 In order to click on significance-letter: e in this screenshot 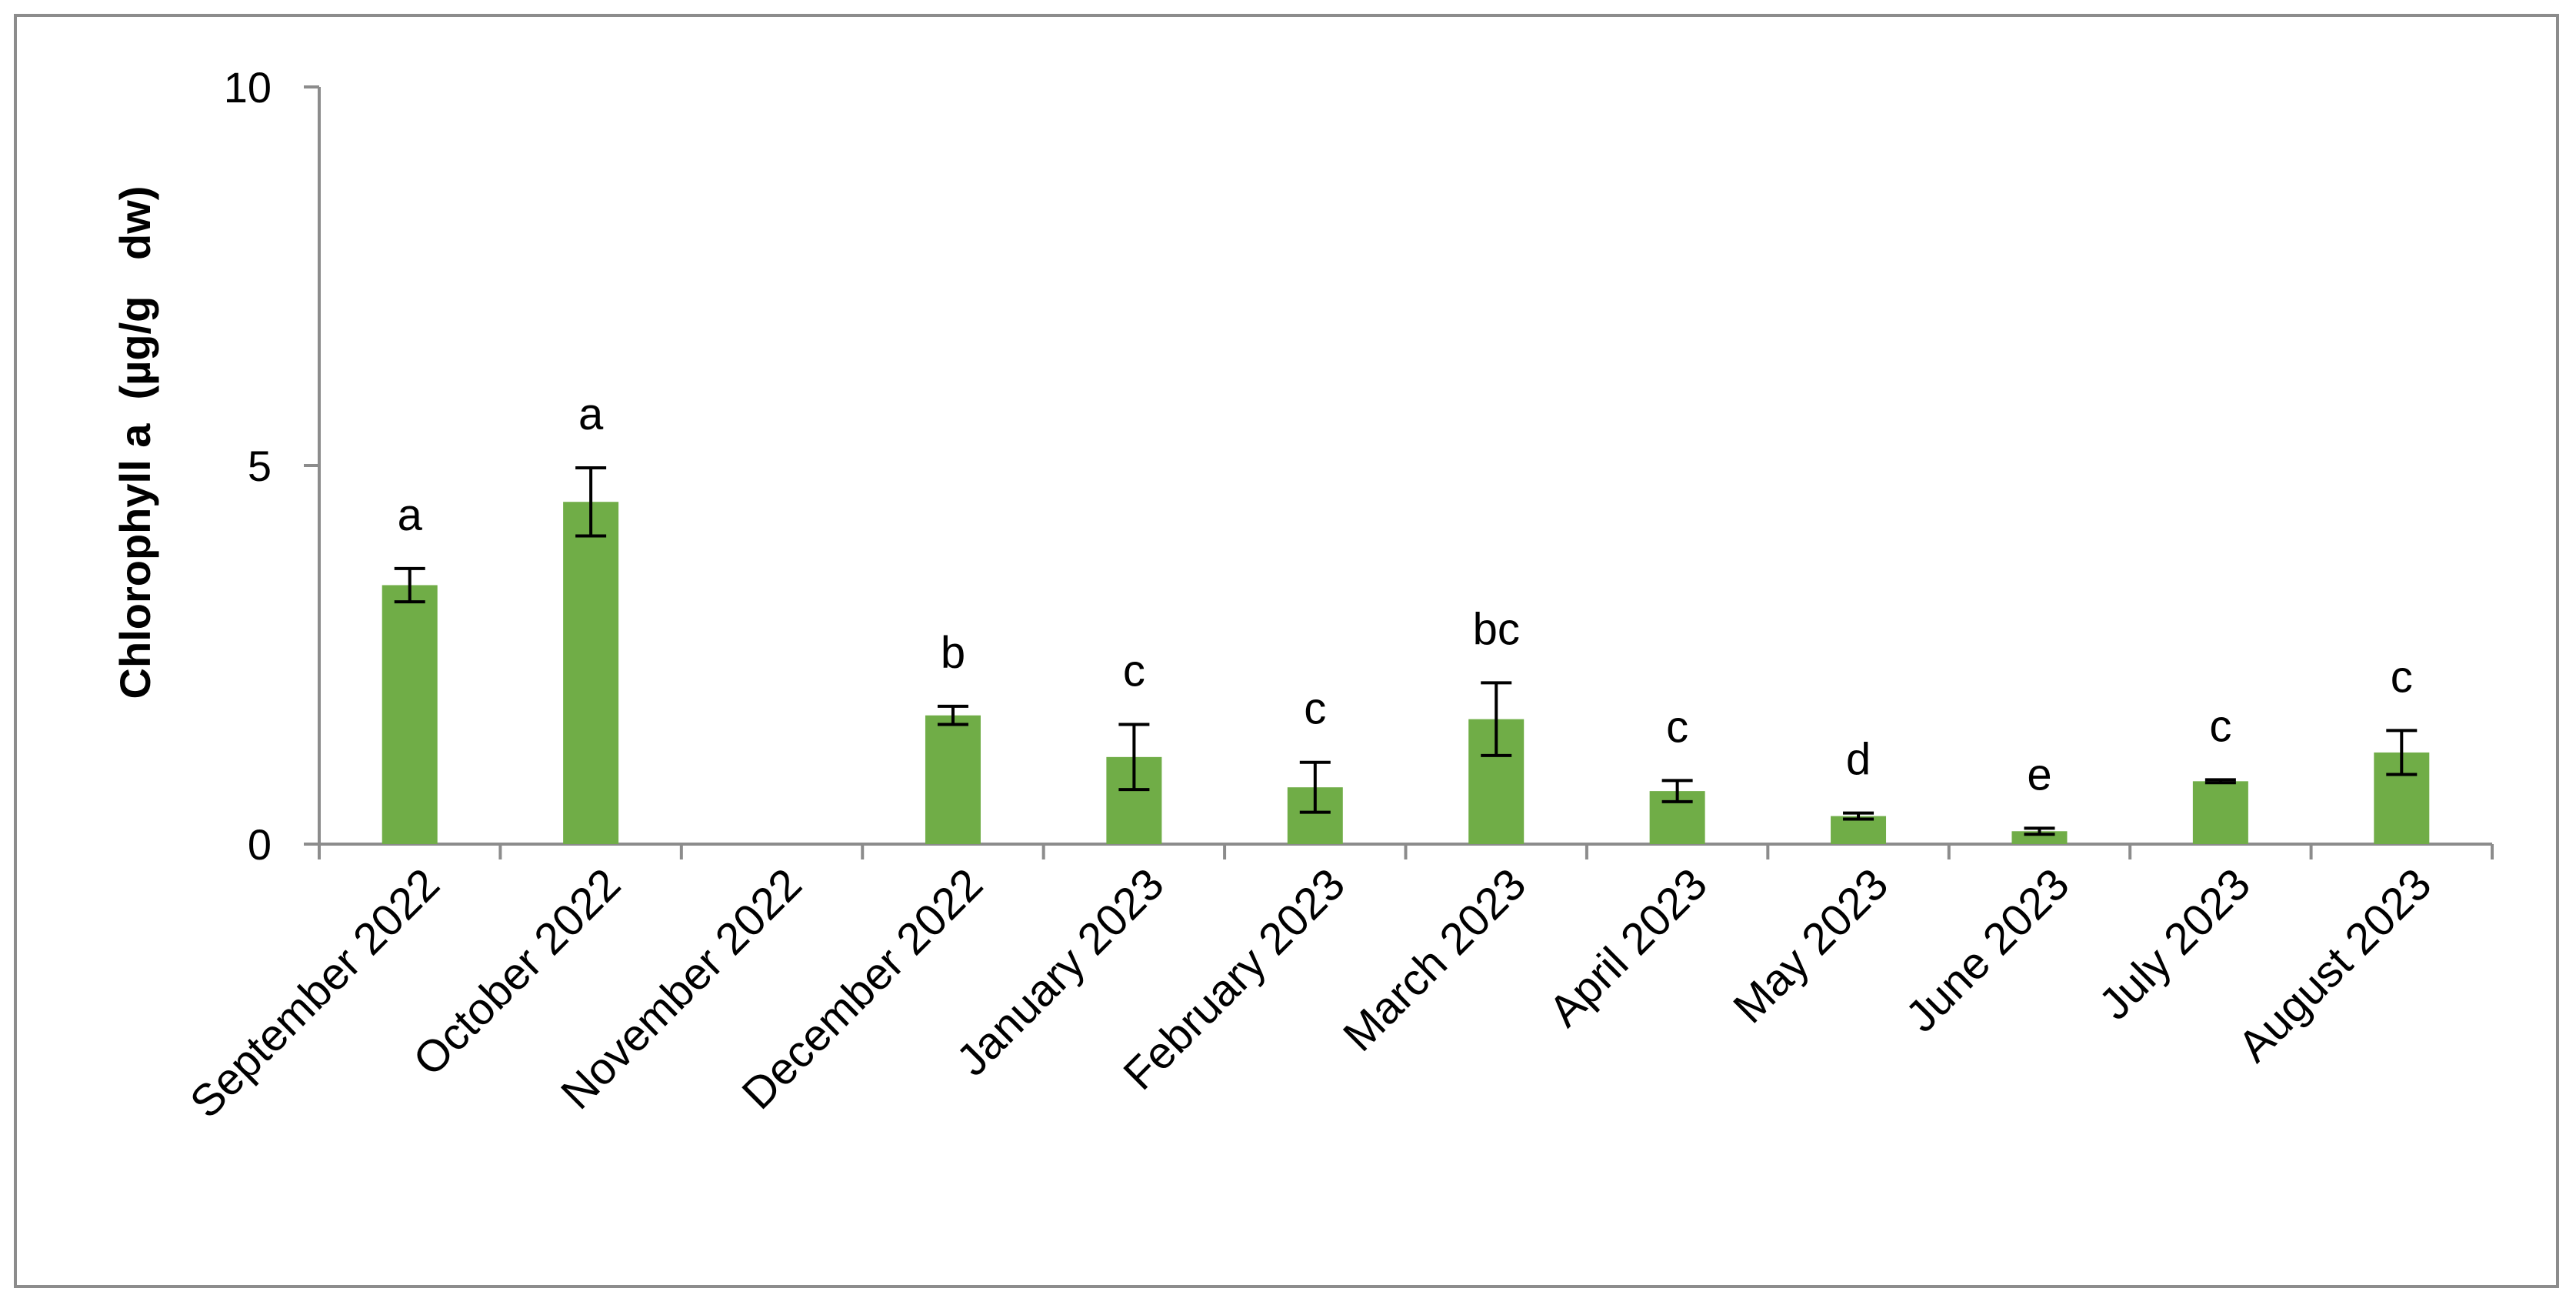, I will do `click(2039, 774)`.